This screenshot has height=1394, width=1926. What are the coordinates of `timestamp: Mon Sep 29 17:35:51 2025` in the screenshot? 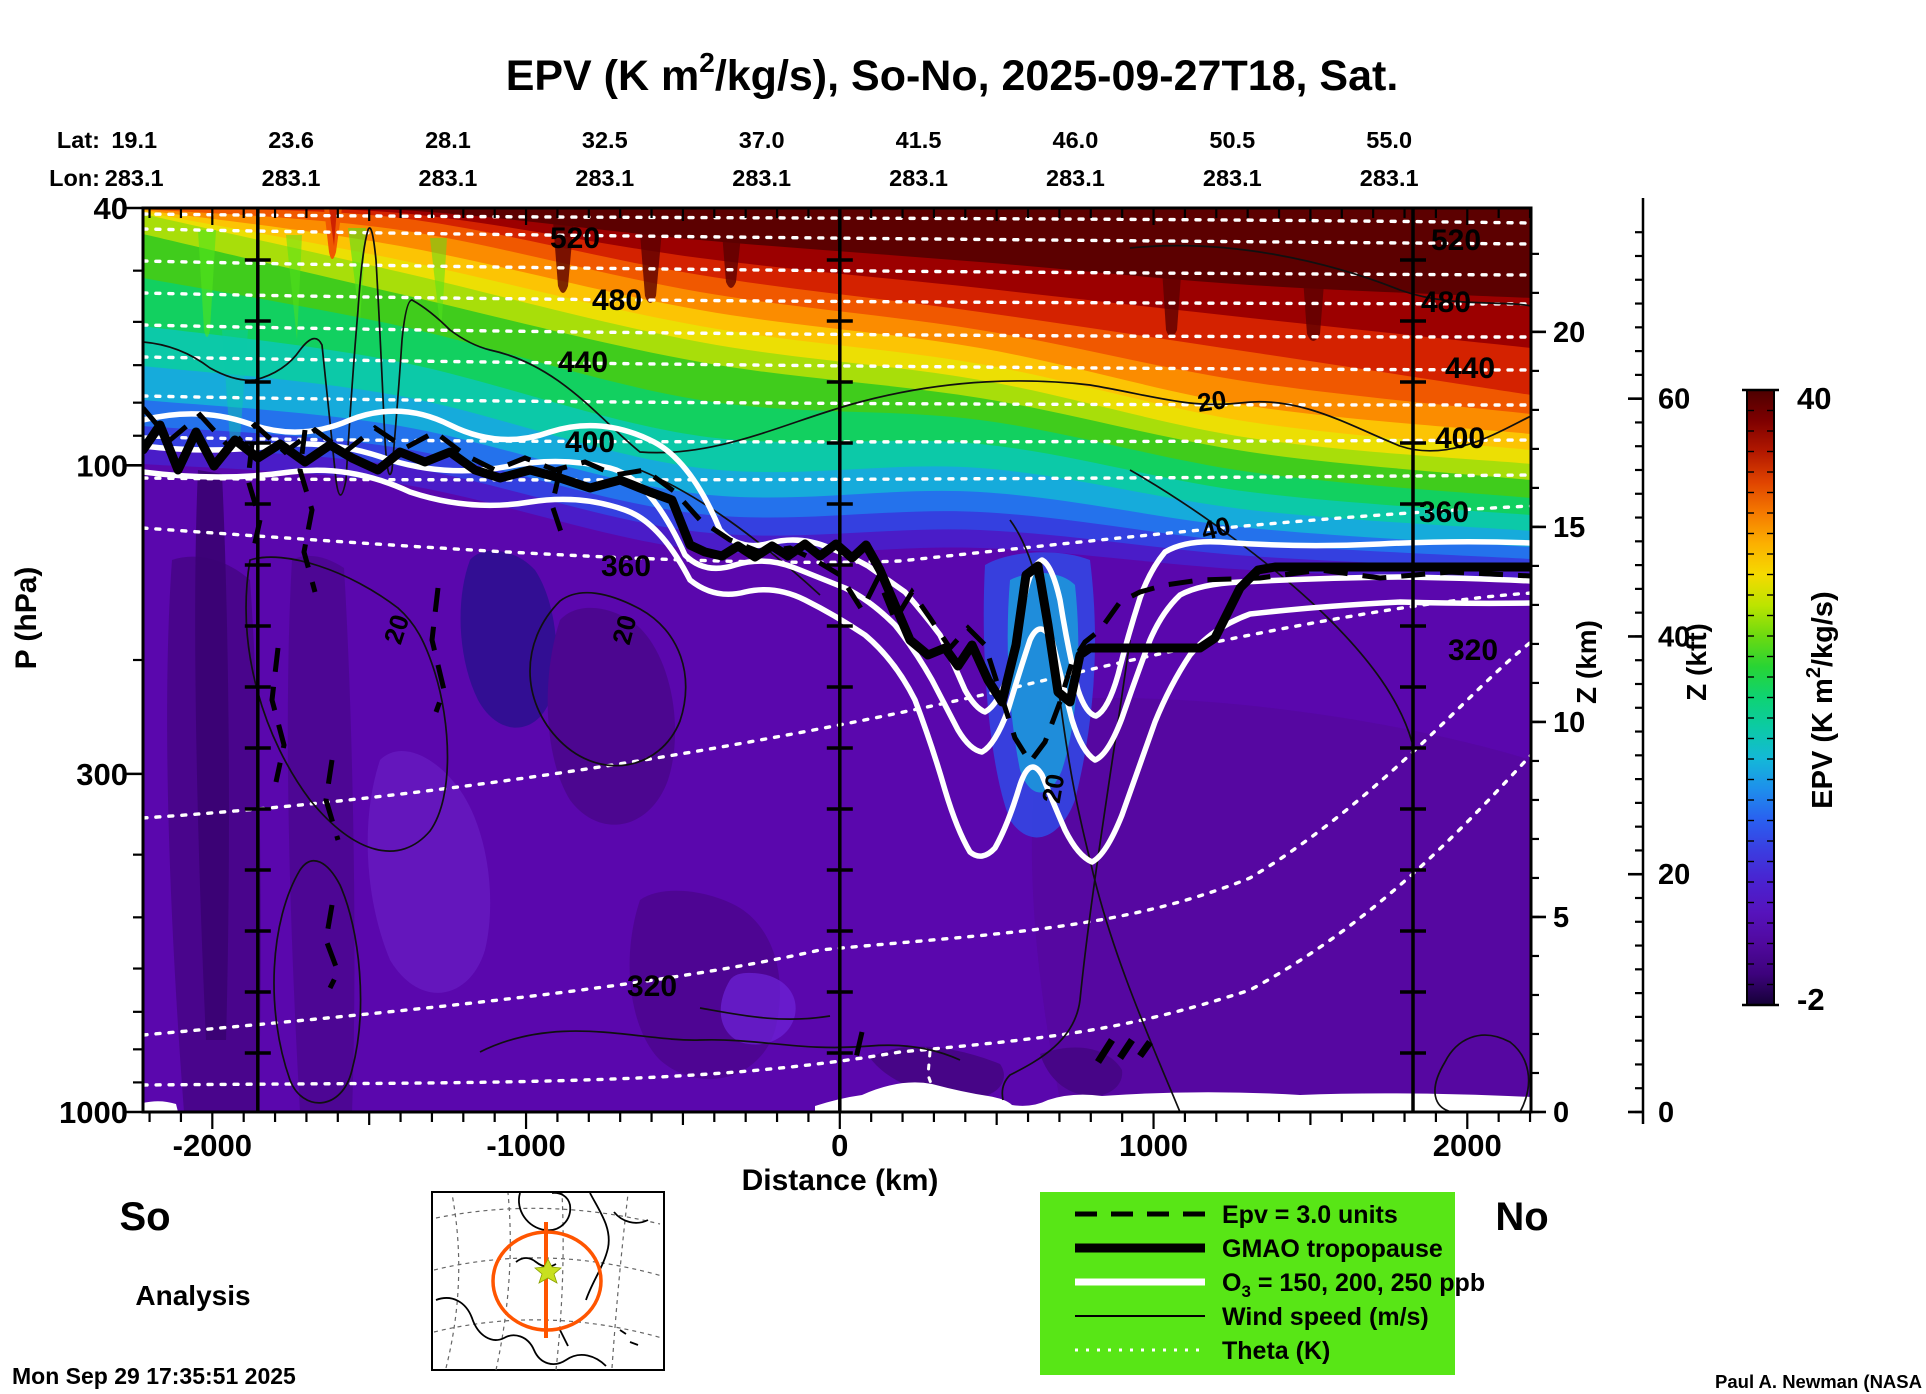 It's located at (154, 1376).